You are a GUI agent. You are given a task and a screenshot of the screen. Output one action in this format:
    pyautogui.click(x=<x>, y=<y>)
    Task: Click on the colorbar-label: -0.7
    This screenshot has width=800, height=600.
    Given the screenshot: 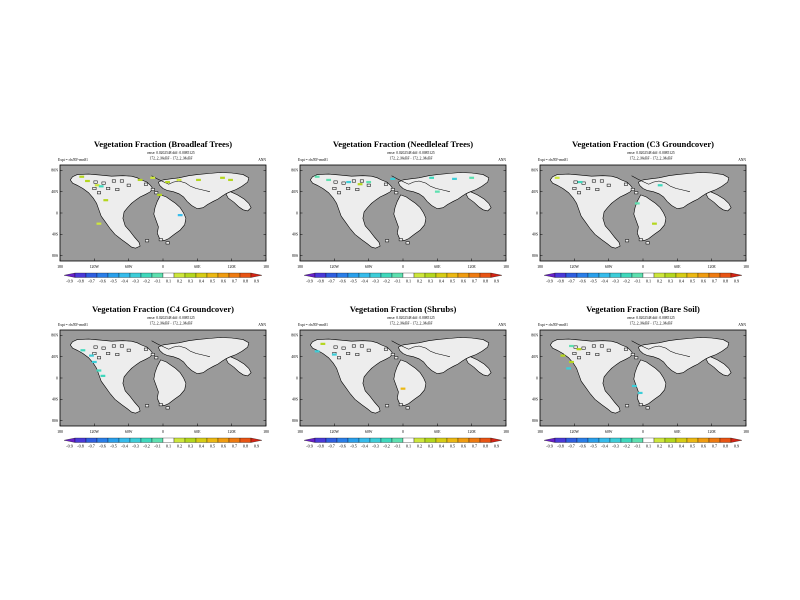 What is the action you would take?
    pyautogui.click(x=571, y=446)
    